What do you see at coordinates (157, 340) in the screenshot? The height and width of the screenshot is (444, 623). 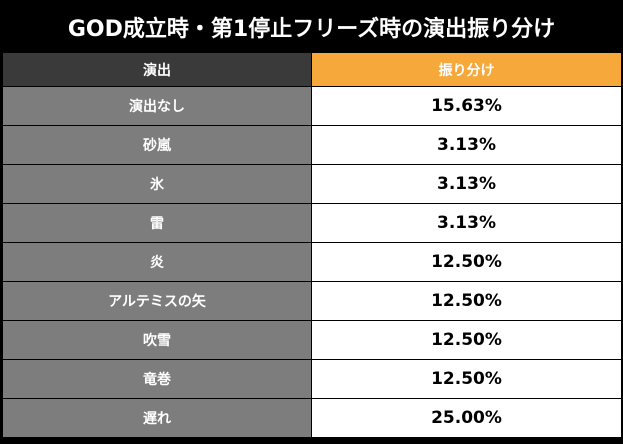 I see `row-label: 吹雪` at bounding box center [157, 340].